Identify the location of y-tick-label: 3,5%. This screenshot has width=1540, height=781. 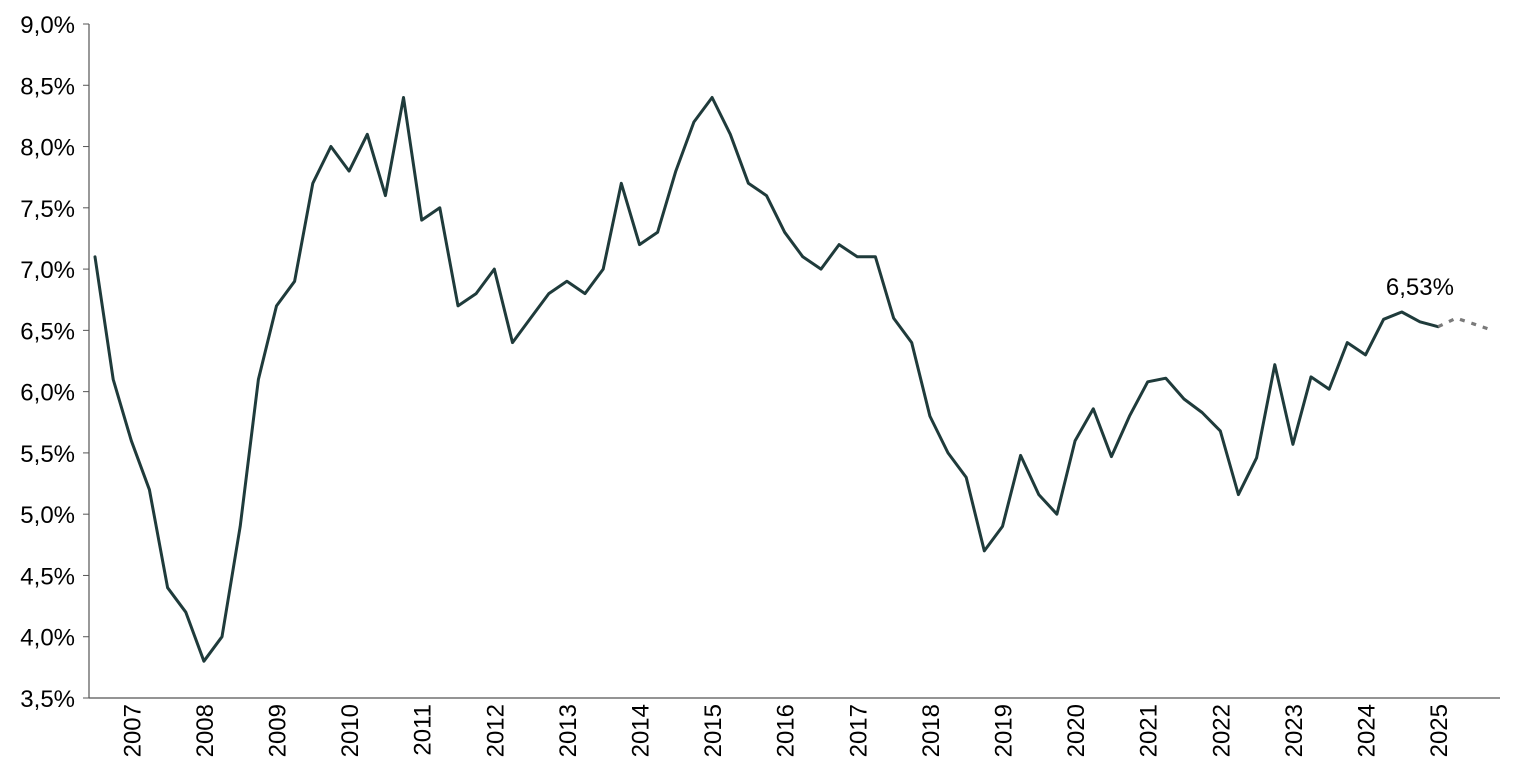
(47, 699).